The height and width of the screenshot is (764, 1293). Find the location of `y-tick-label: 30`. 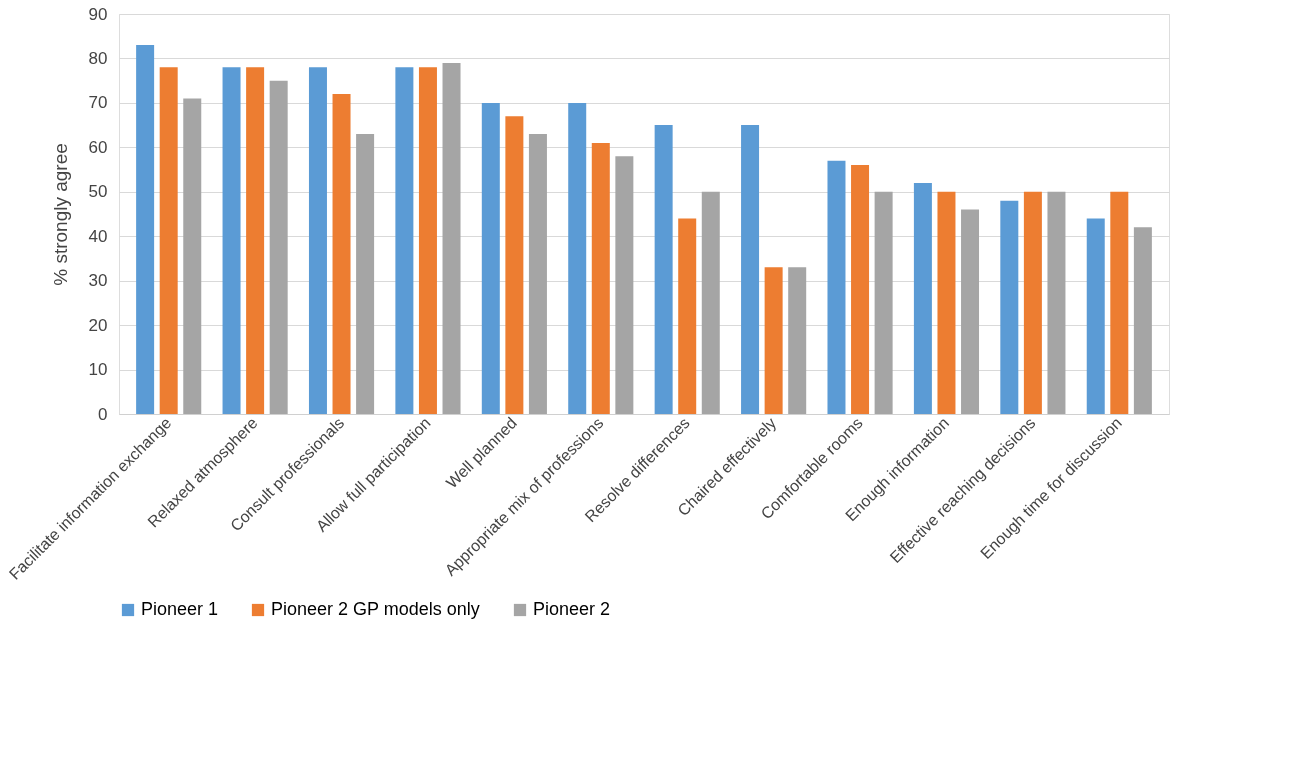

y-tick-label: 30 is located at coordinates (98, 281).